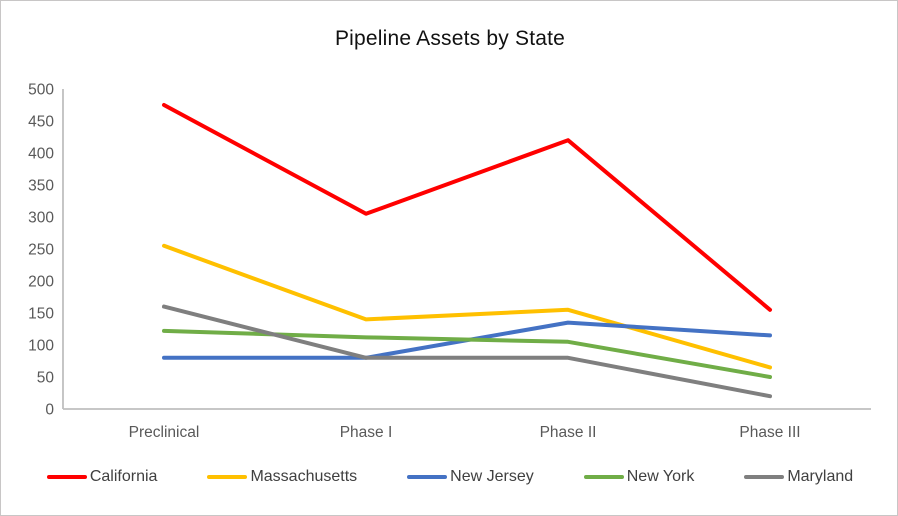 The height and width of the screenshot is (516, 898). I want to click on legend-item-new-york: New York, so click(639, 477).